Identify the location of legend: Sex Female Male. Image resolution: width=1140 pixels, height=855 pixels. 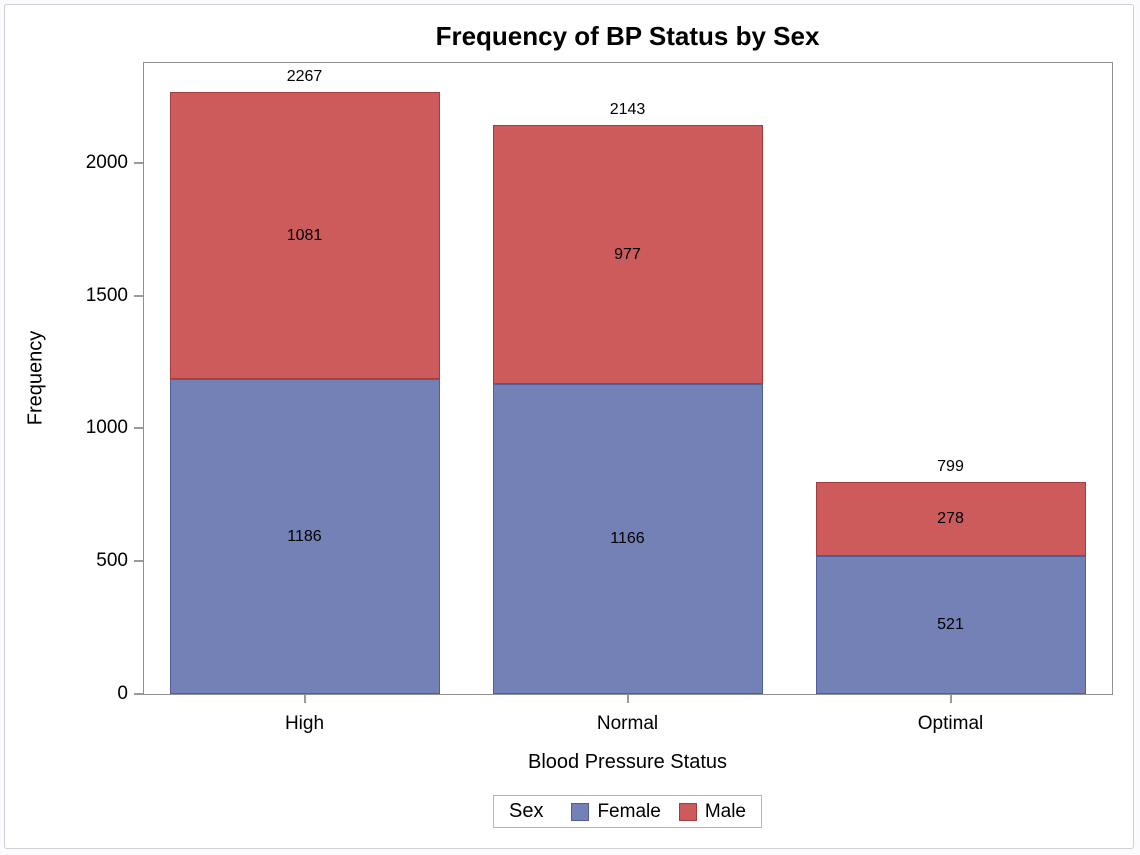
(627, 811).